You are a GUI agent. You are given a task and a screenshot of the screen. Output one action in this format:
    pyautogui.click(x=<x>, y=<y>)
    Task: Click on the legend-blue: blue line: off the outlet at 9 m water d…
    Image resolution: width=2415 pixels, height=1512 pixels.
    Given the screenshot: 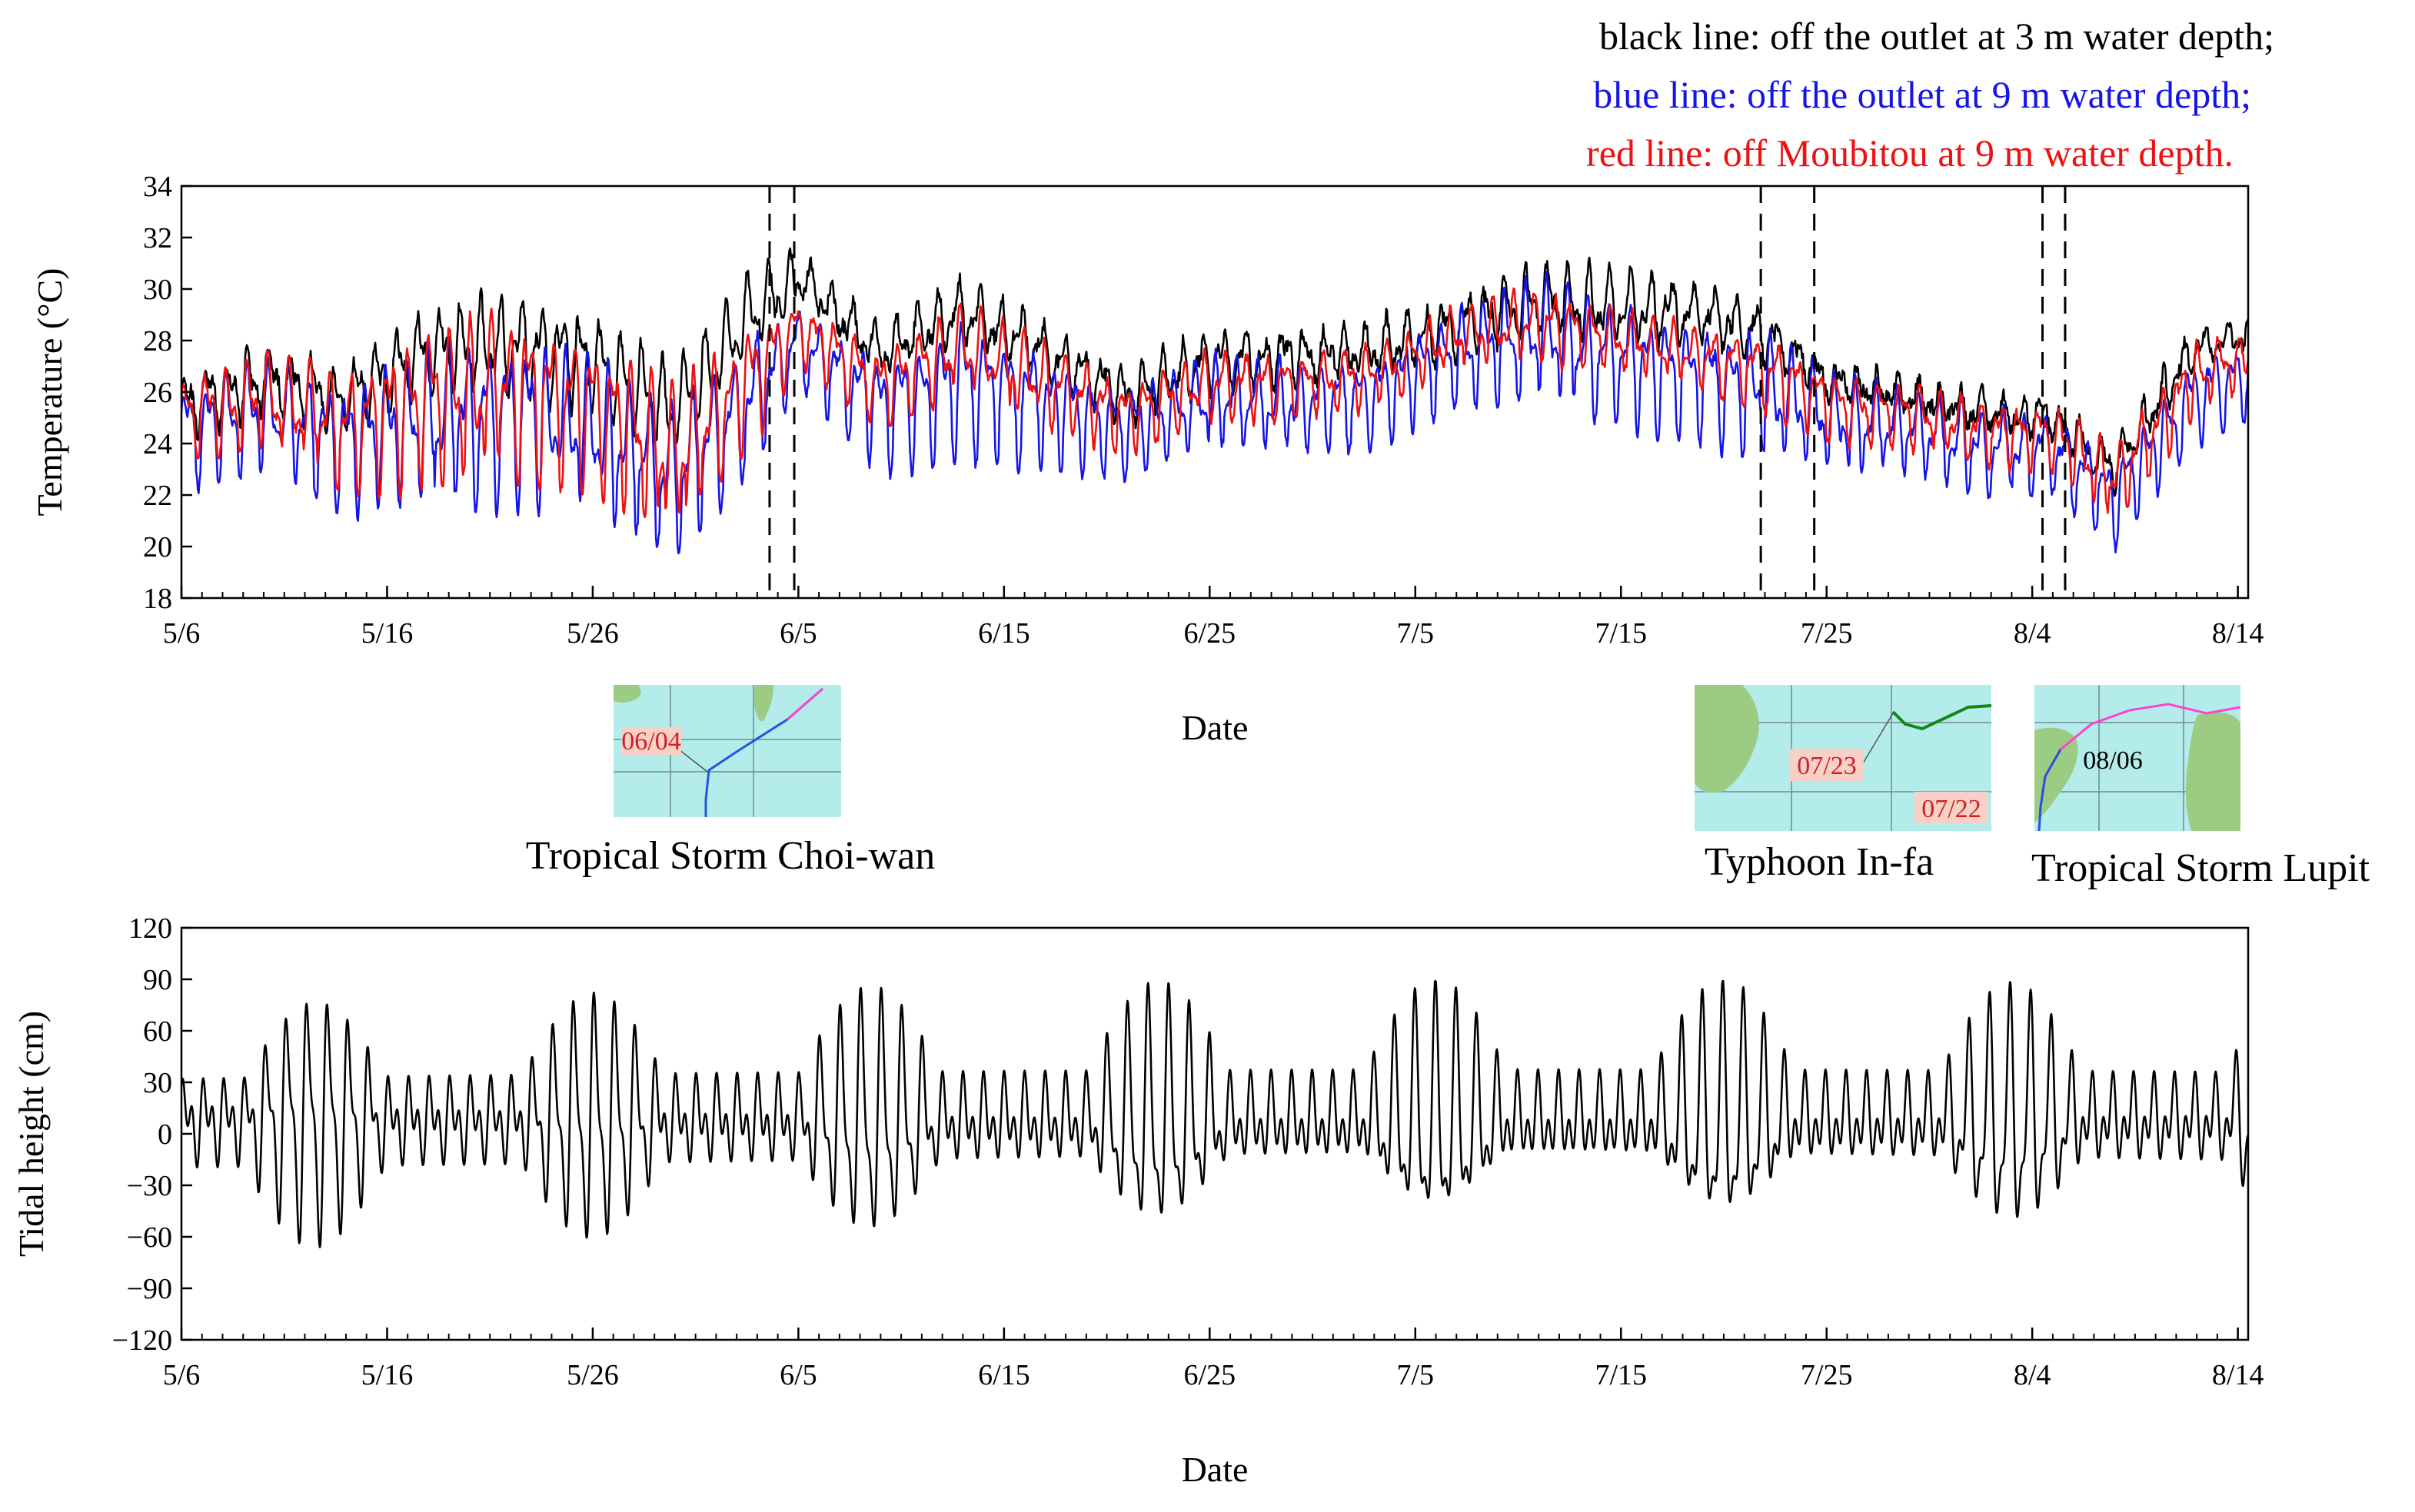 What is the action you would take?
    pyautogui.click(x=1922, y=94)
    